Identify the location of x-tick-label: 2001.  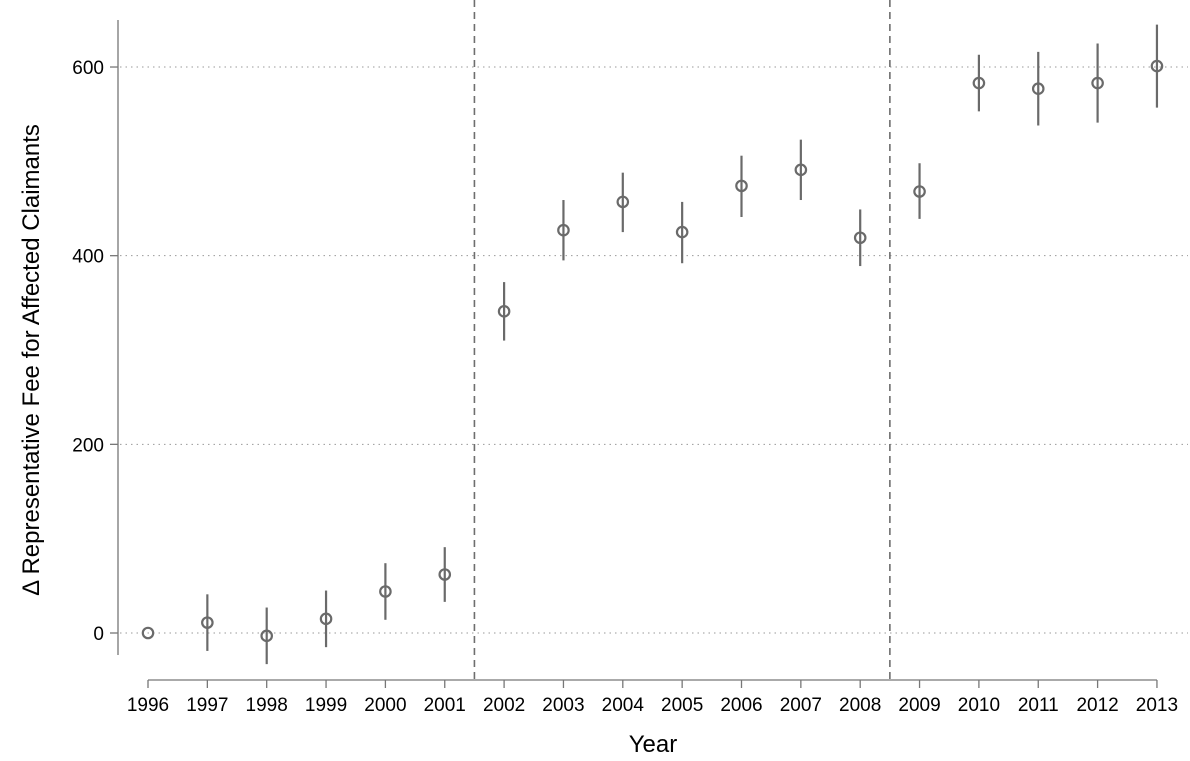
(445, 705).